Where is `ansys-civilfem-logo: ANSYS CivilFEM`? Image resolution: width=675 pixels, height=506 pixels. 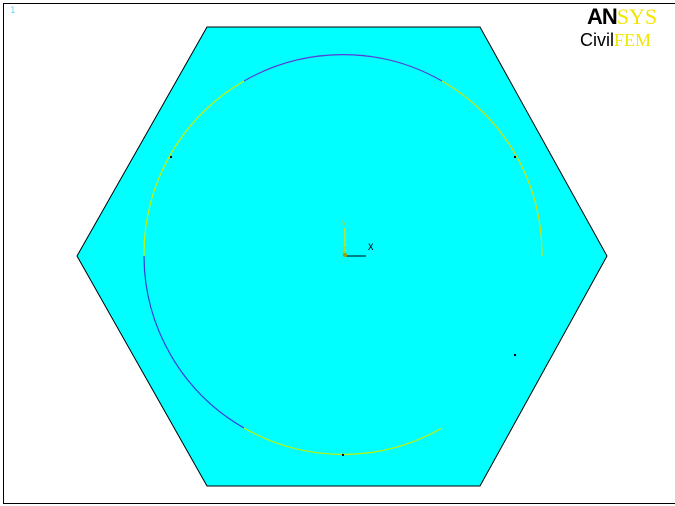 ansys-civilfem-logo: ANSYS CivilFEM is located at coordinates (626, 31).